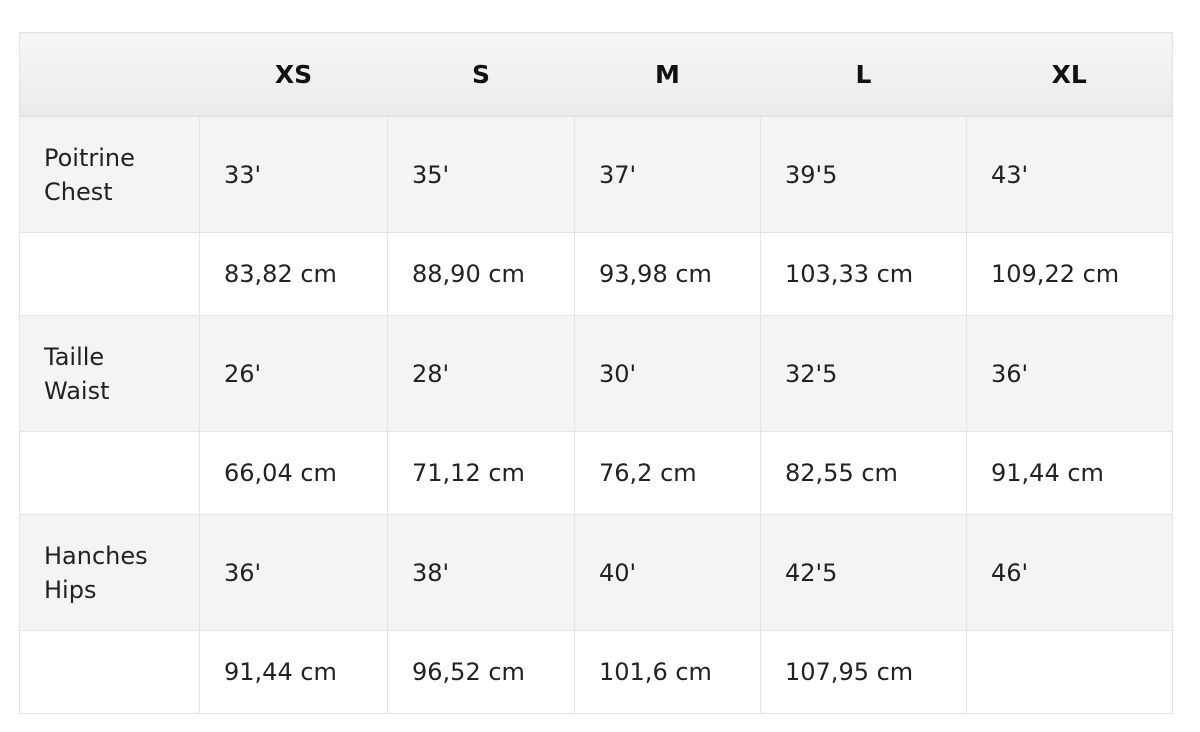 The height and width of the screenshot is (732, 1200). I want to click on table-cell: 76,2 cm, so click(667, 473).